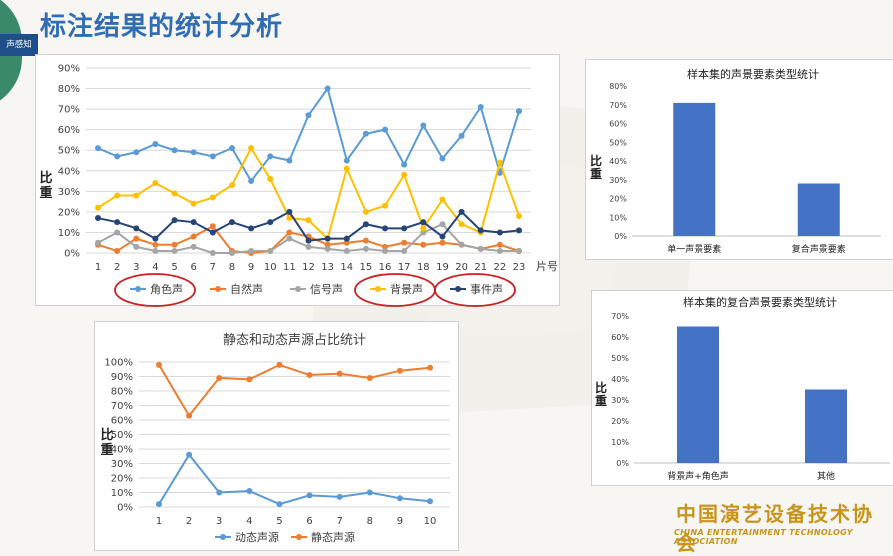  I want to click on chart-title: 样本集的复合声景要素类型统计, so click(760, 302).